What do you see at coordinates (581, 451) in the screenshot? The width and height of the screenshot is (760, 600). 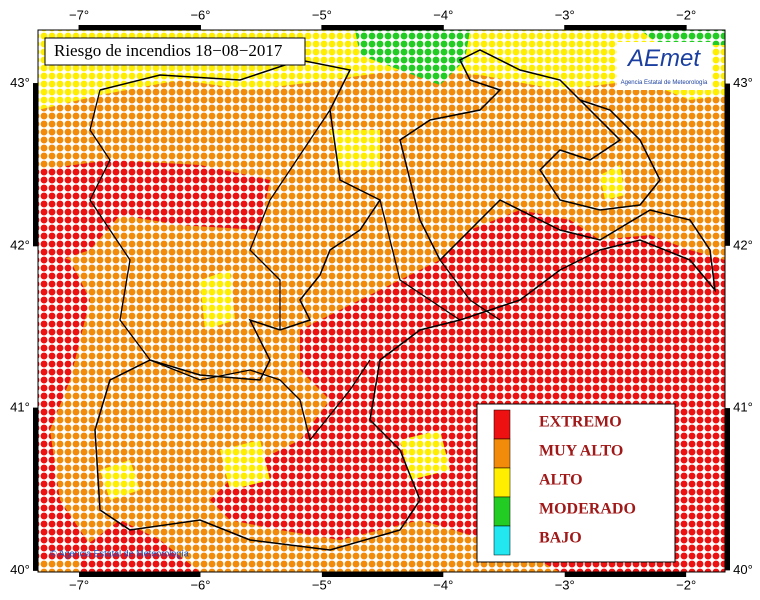 I see `legend-label: MUY ALTO` at bounding box center [581, 451].